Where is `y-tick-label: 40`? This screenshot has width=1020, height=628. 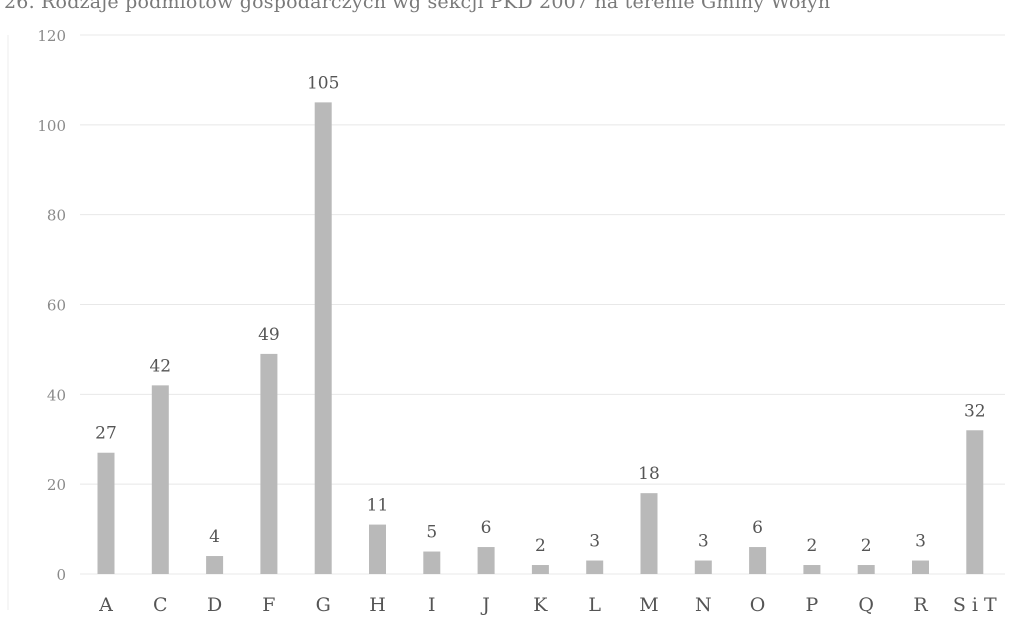
y-tick-label: 40 is located at coordinates (56, 395).